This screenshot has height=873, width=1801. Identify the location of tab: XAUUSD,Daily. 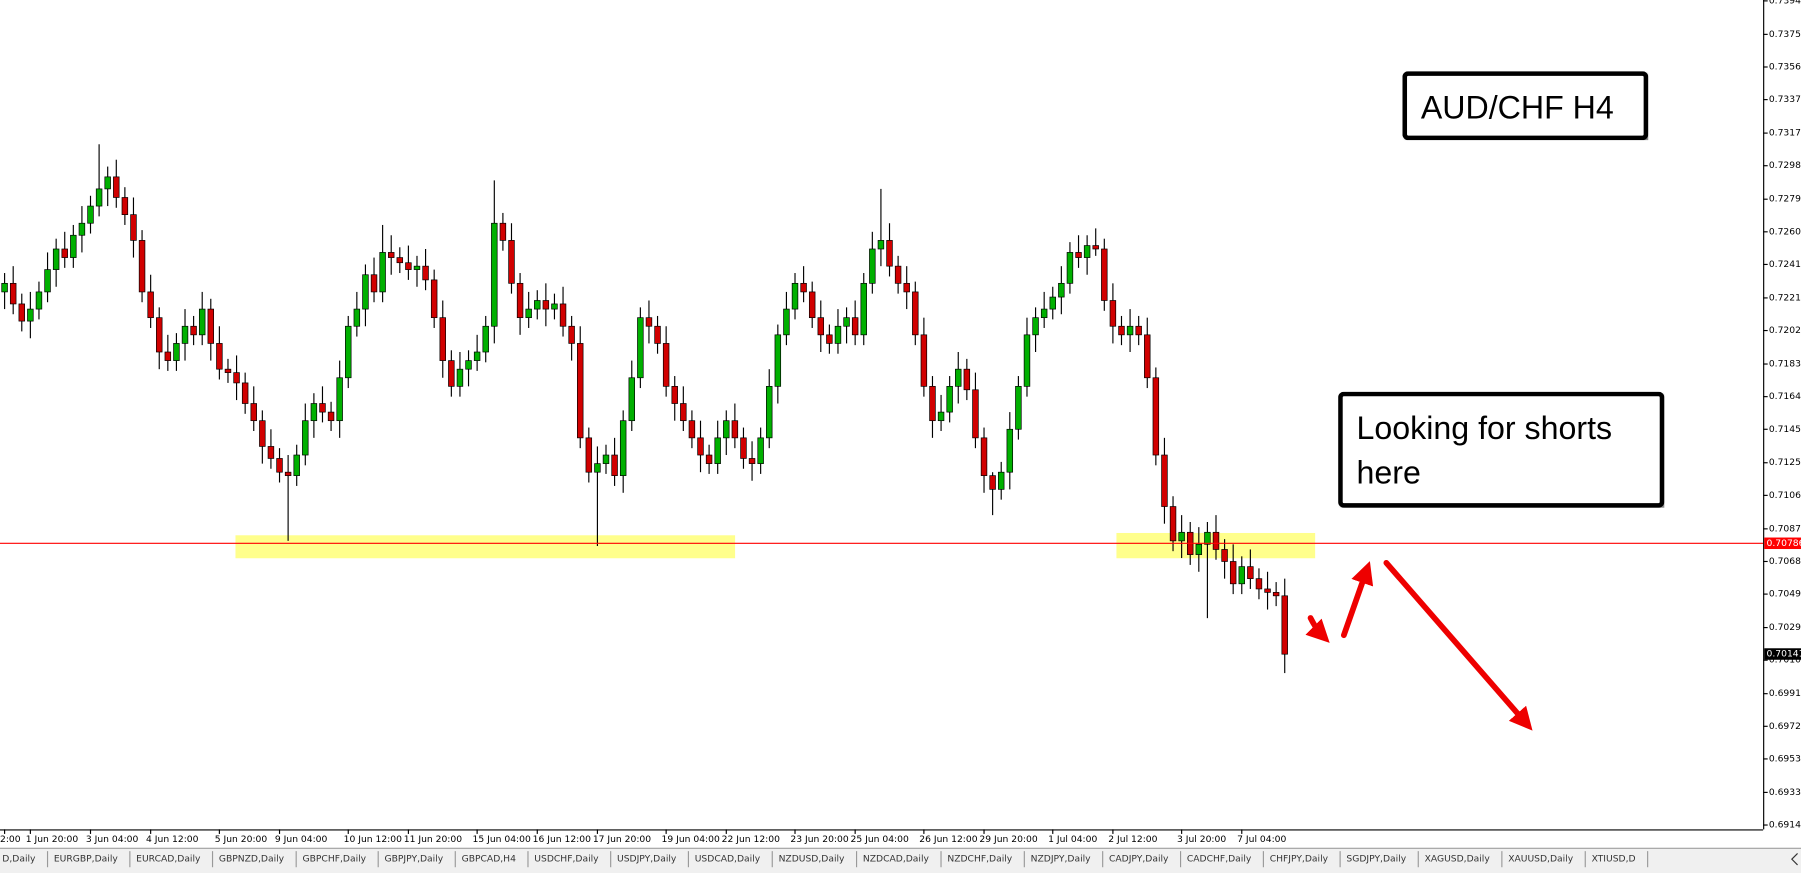
(1541, 859).